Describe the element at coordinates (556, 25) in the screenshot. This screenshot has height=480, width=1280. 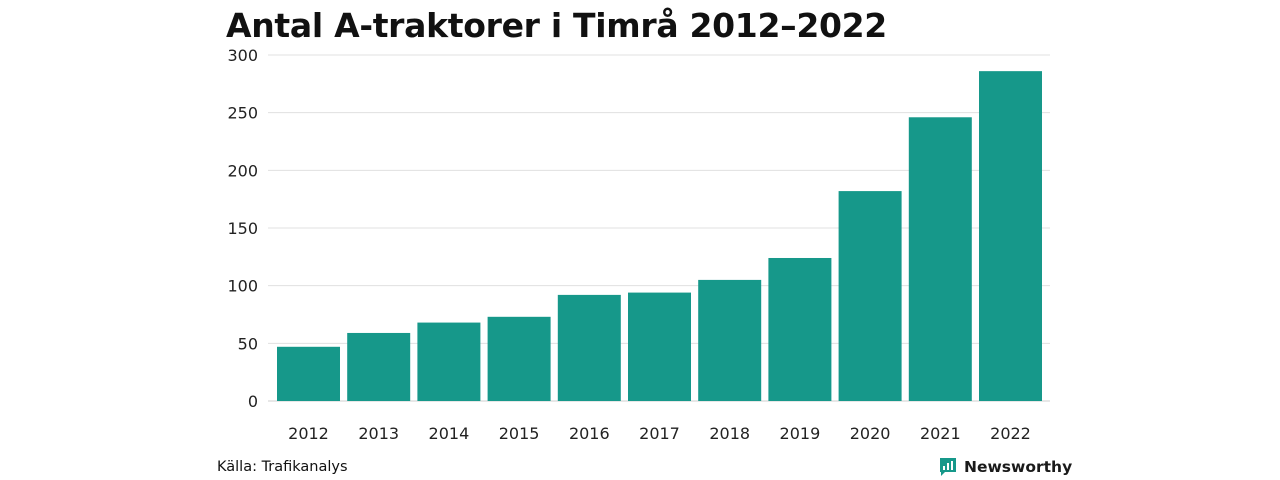
I see `chart-title: Antal A-traktorer i Timrå 2012–2022` at that location.